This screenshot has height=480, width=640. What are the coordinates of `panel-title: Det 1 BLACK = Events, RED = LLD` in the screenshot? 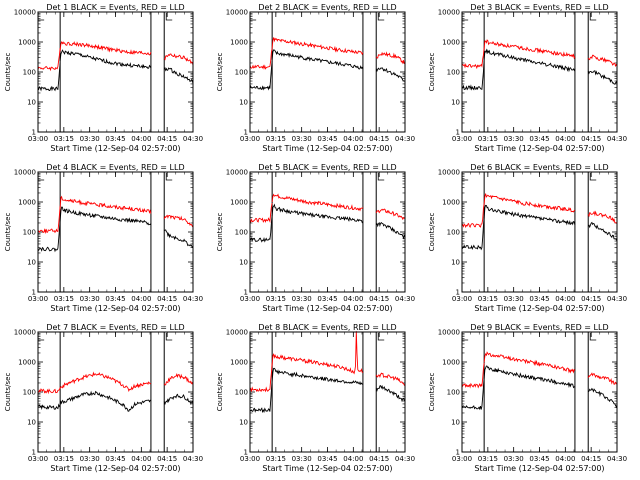 It's located at (115, 7).